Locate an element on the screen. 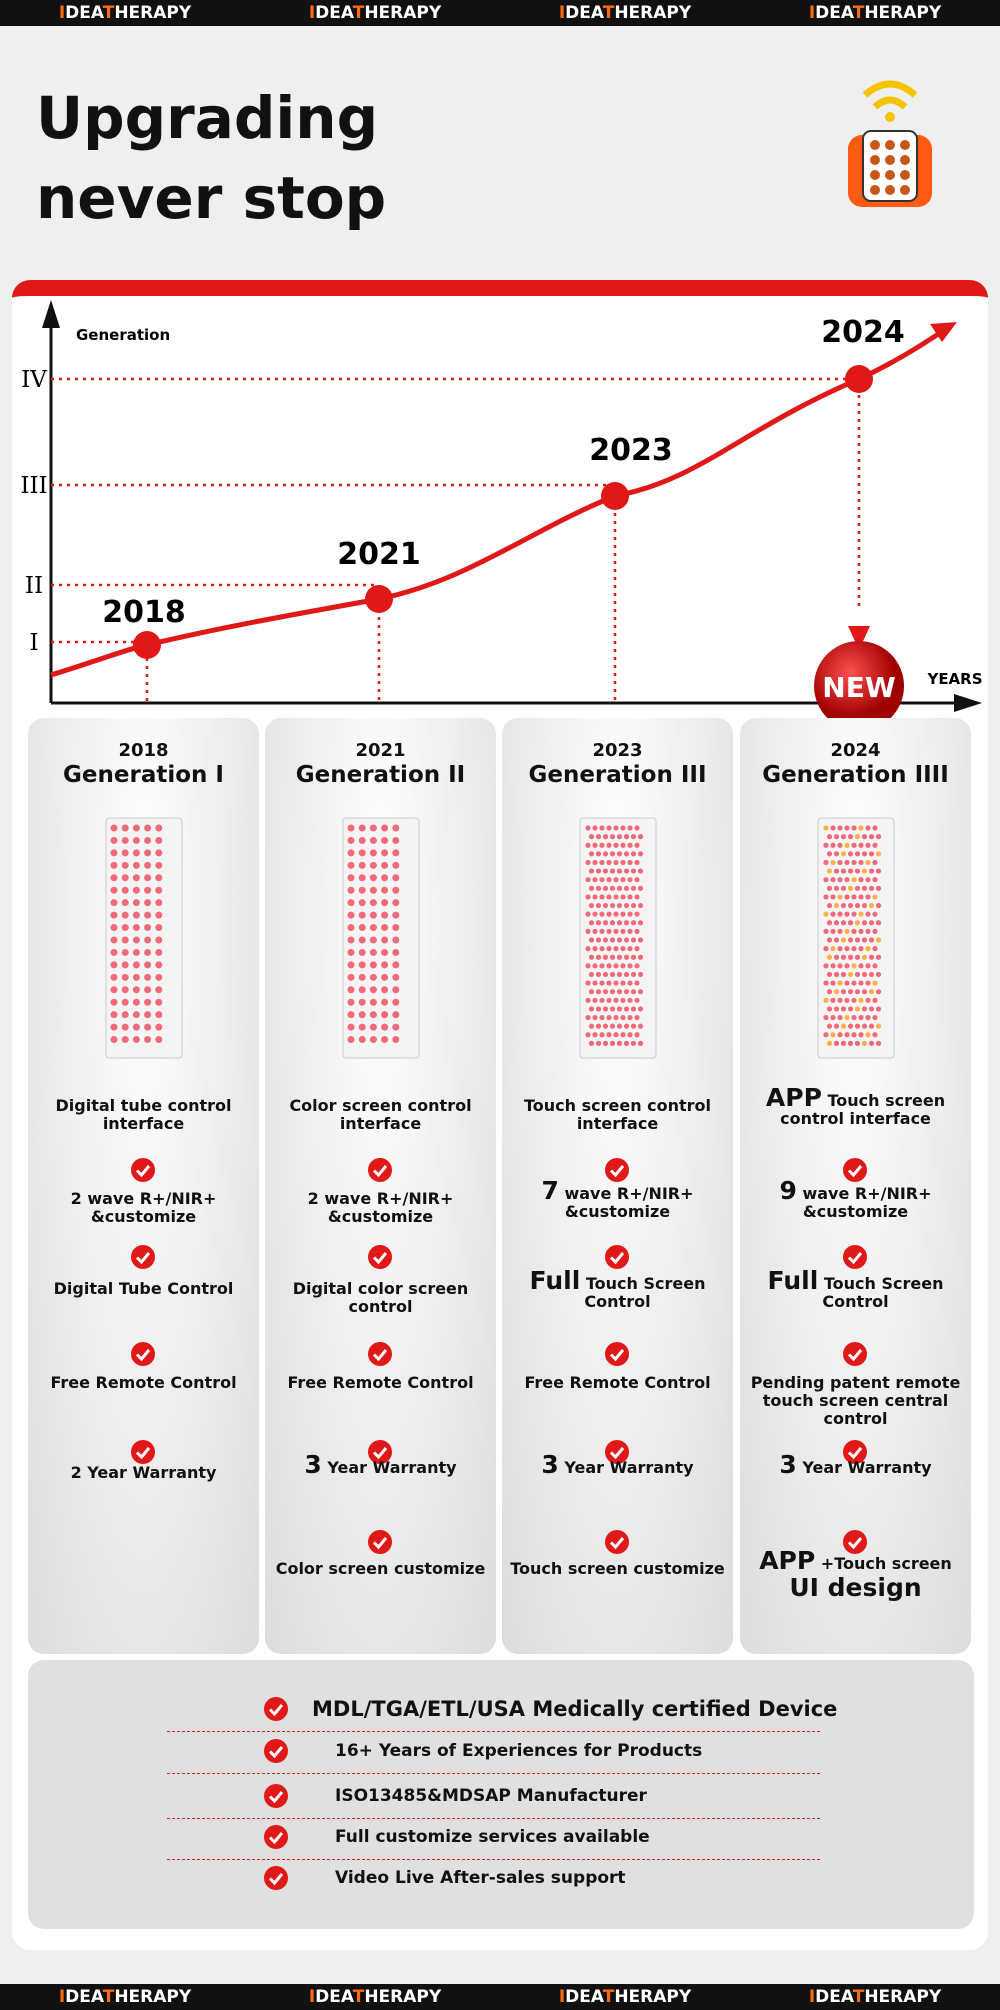 This screenshot has height=2010, width=1000. check-circle is located at coordinates (855, 1257).